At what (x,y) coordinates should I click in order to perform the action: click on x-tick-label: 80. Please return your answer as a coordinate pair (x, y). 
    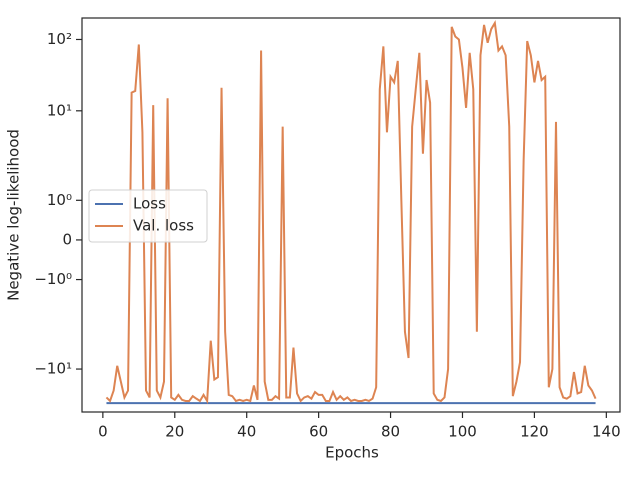
    Looking at the image, I should click on (390, 432).